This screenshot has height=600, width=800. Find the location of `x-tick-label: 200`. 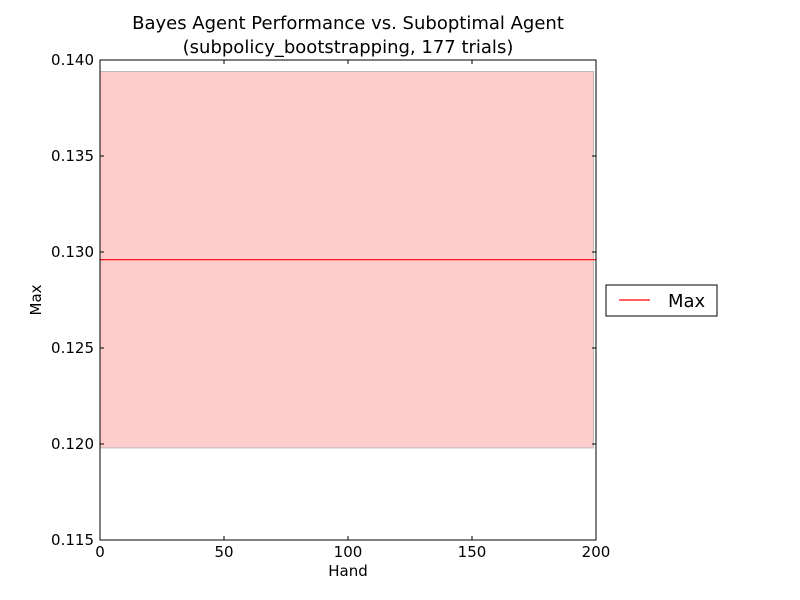

x-tick-label: 200 is located at coordinates (596, 552).